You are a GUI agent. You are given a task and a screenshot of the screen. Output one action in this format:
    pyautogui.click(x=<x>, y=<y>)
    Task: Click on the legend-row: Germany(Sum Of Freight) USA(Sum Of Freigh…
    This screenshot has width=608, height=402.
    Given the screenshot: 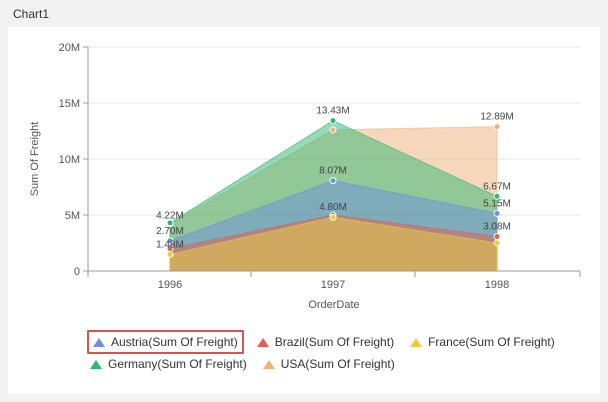 What is the action you would take?
    pyautogui.click(x=337, y=364)
    